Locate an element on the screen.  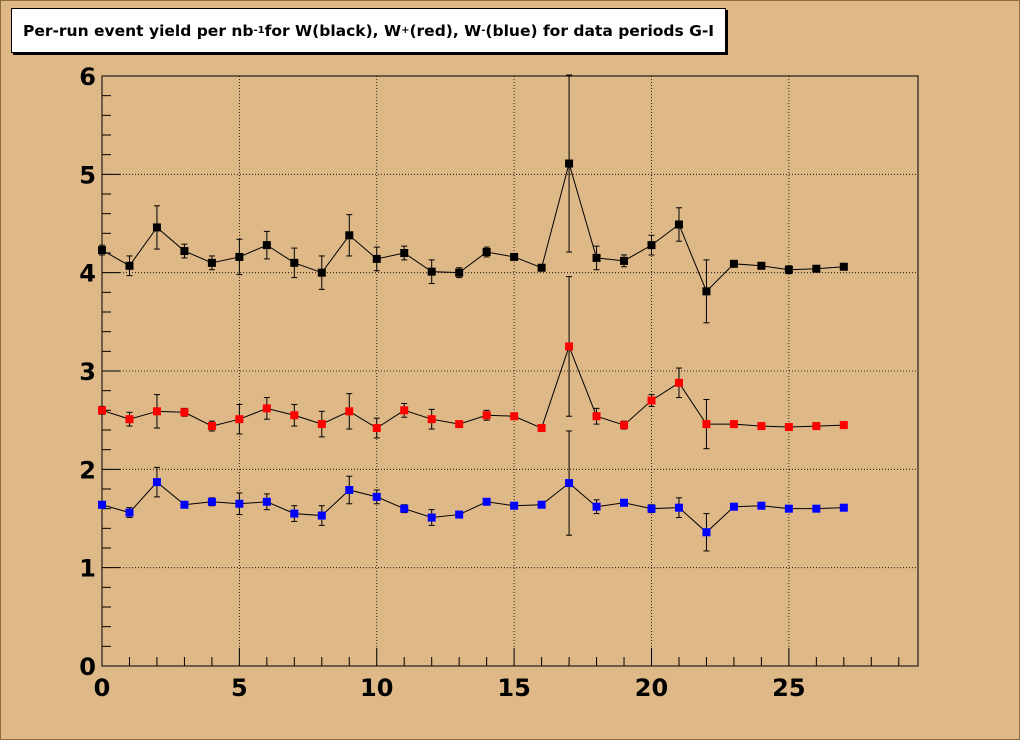
series-line-W+ is located at coordinates (472, 386).